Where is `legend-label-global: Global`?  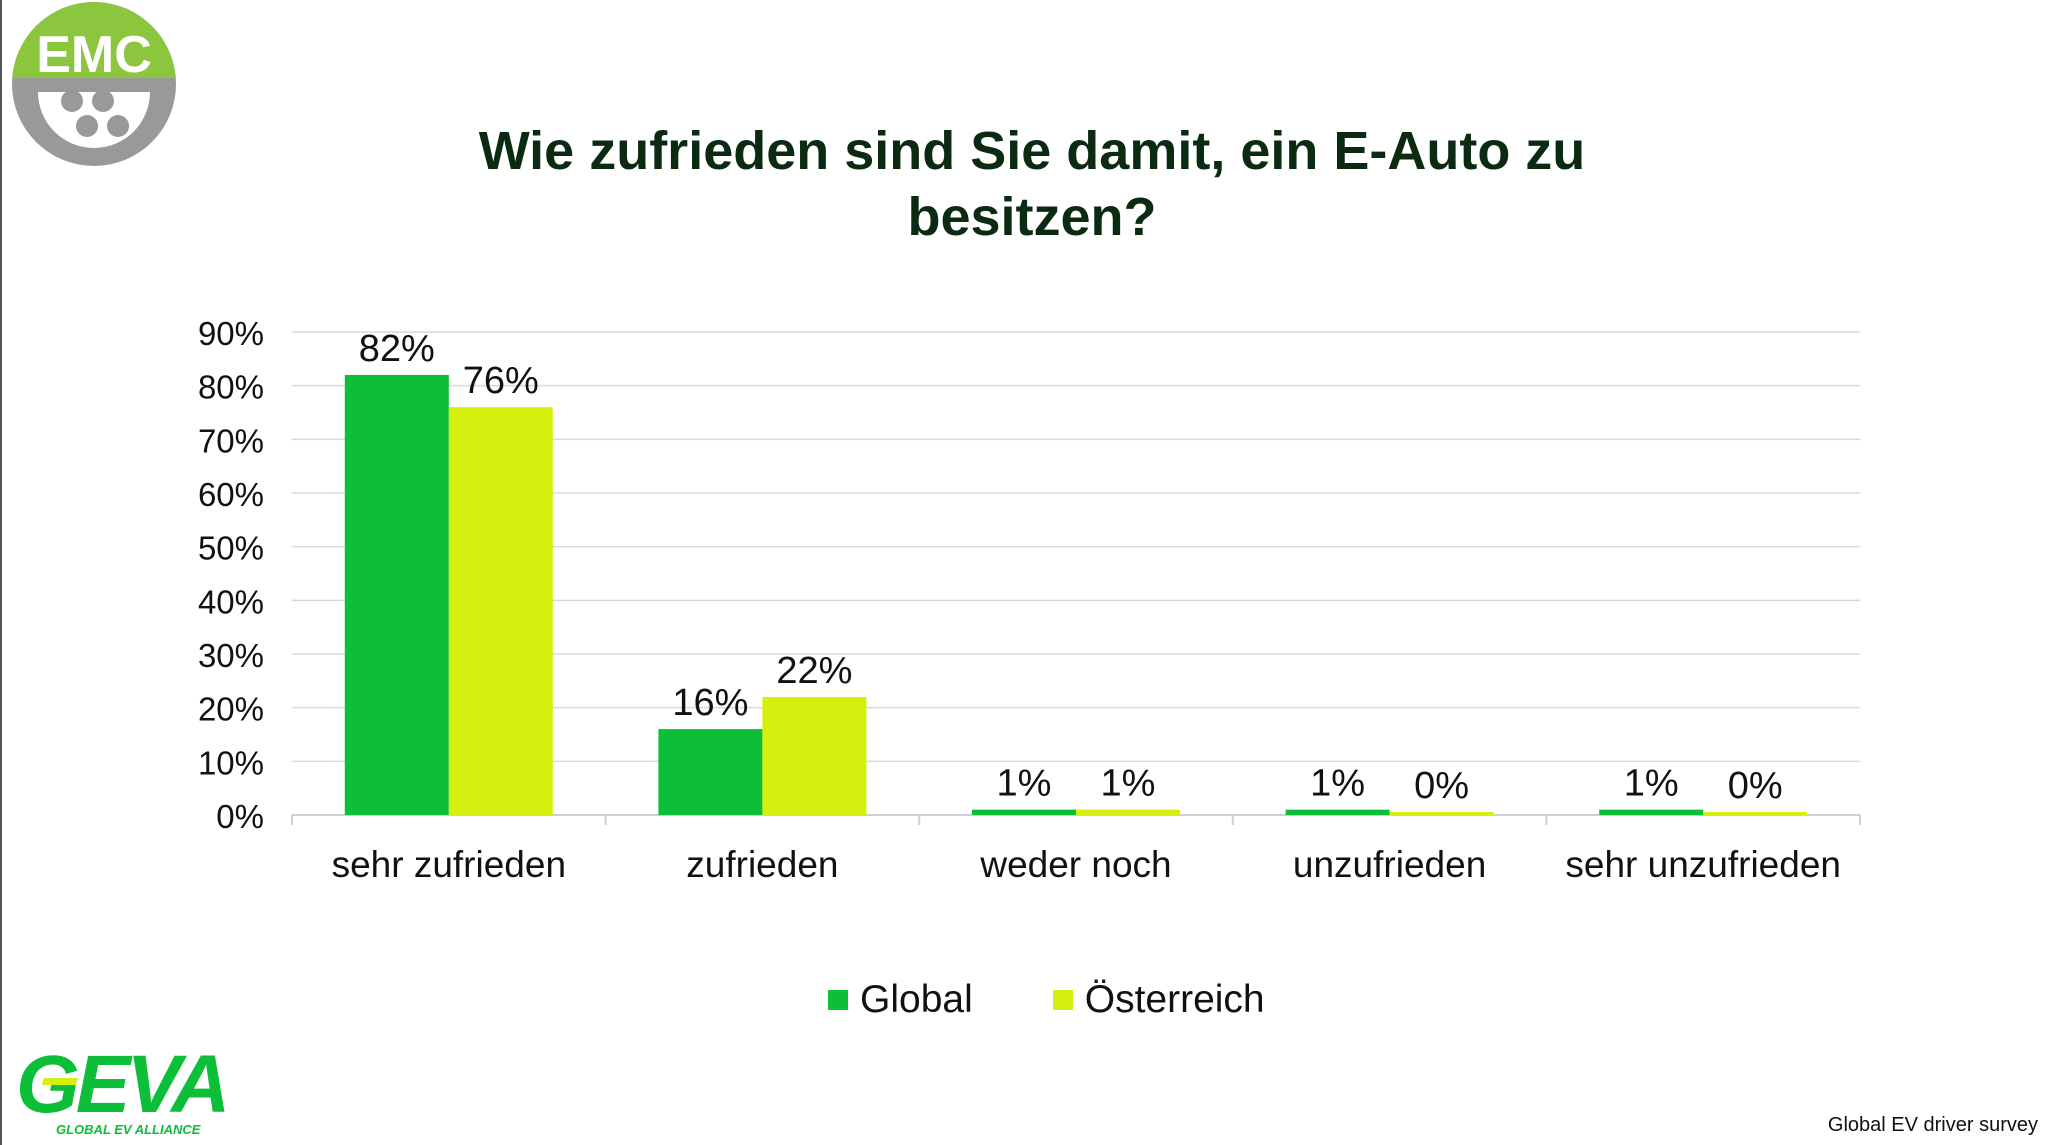 legend-label-global: Global is located at coordinates (916, 999).